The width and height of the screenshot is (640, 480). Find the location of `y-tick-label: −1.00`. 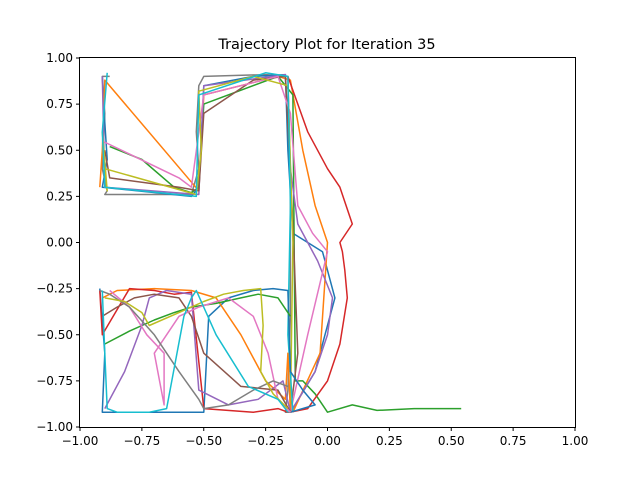

y-tick-label: −1.00 is located at coordinates (54, 427).